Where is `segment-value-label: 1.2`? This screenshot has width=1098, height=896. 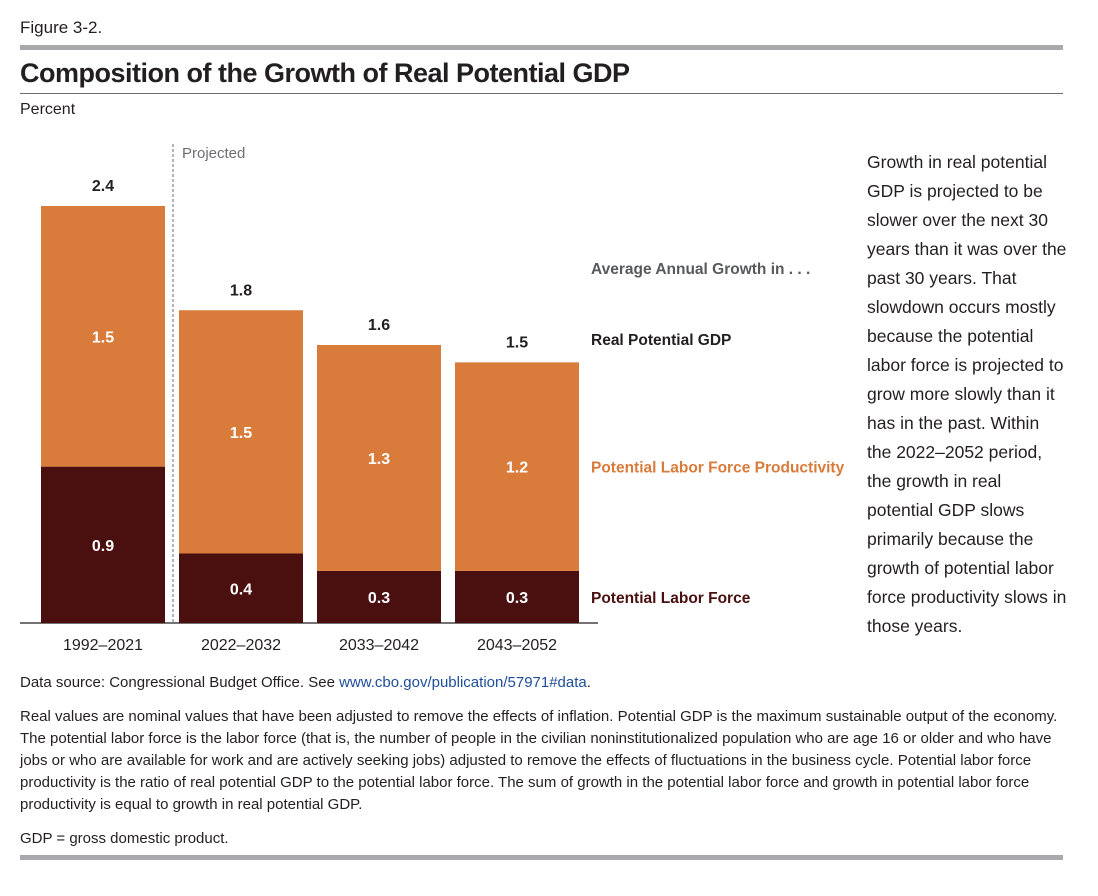
segment-value-label: 1.2 is located at coordinates (517, 468).